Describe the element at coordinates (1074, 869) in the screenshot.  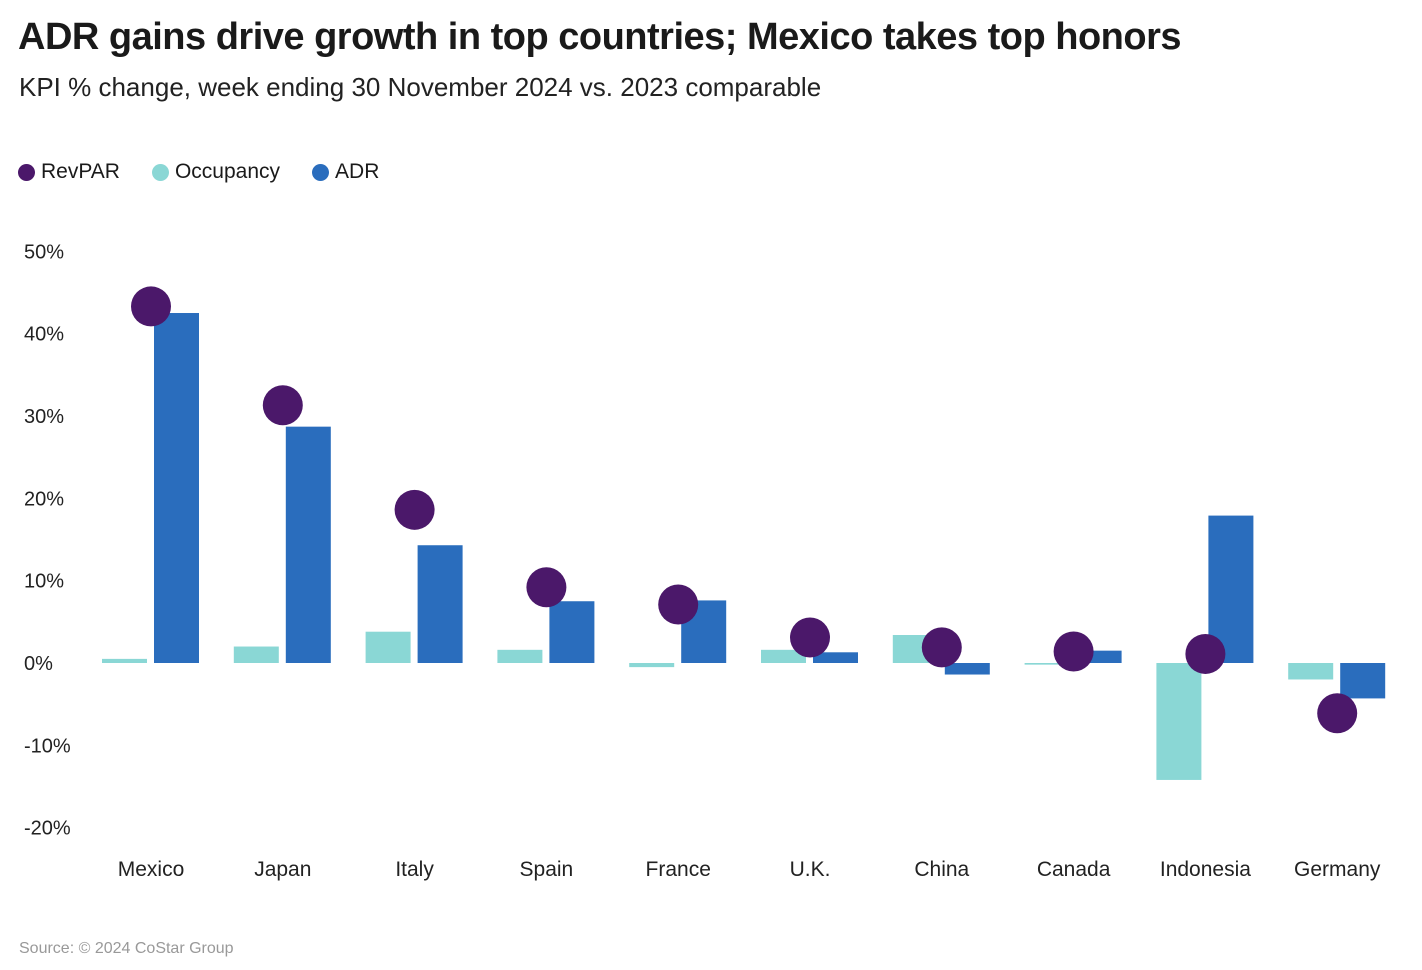
I see `x-category-label: Canada` at that location.